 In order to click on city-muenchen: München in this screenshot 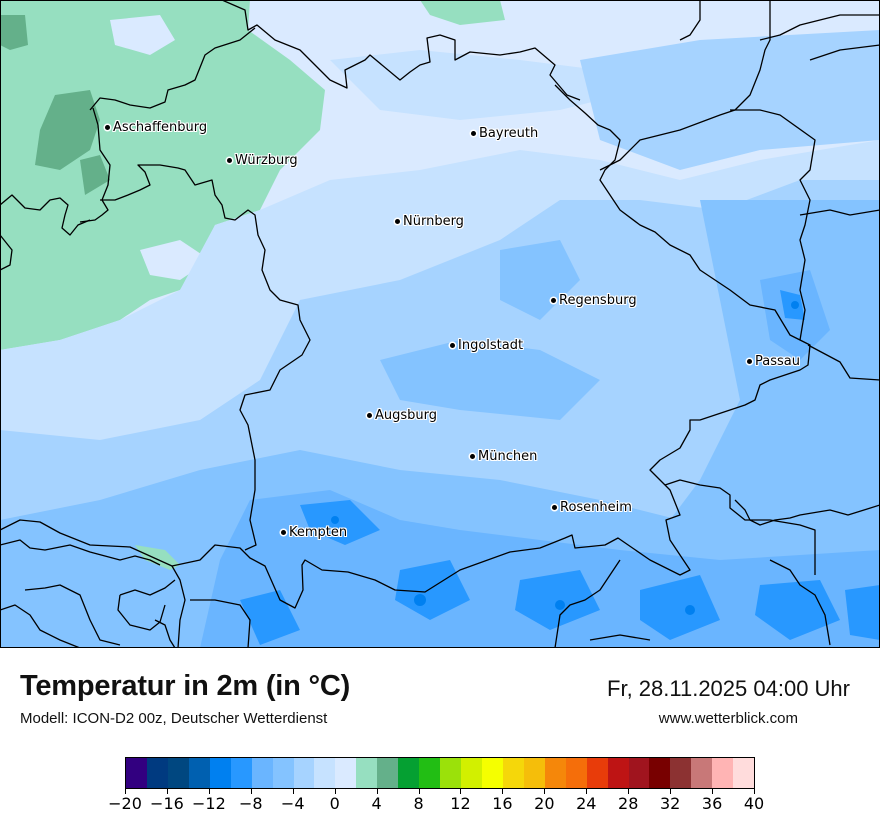, I will do `click(503, 456)`.